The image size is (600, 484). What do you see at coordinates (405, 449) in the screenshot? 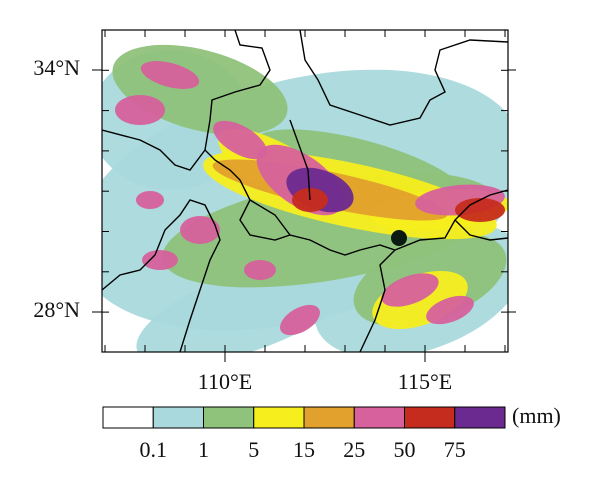
I see `colorbar-label: 50` at bounding box center [405, 449].